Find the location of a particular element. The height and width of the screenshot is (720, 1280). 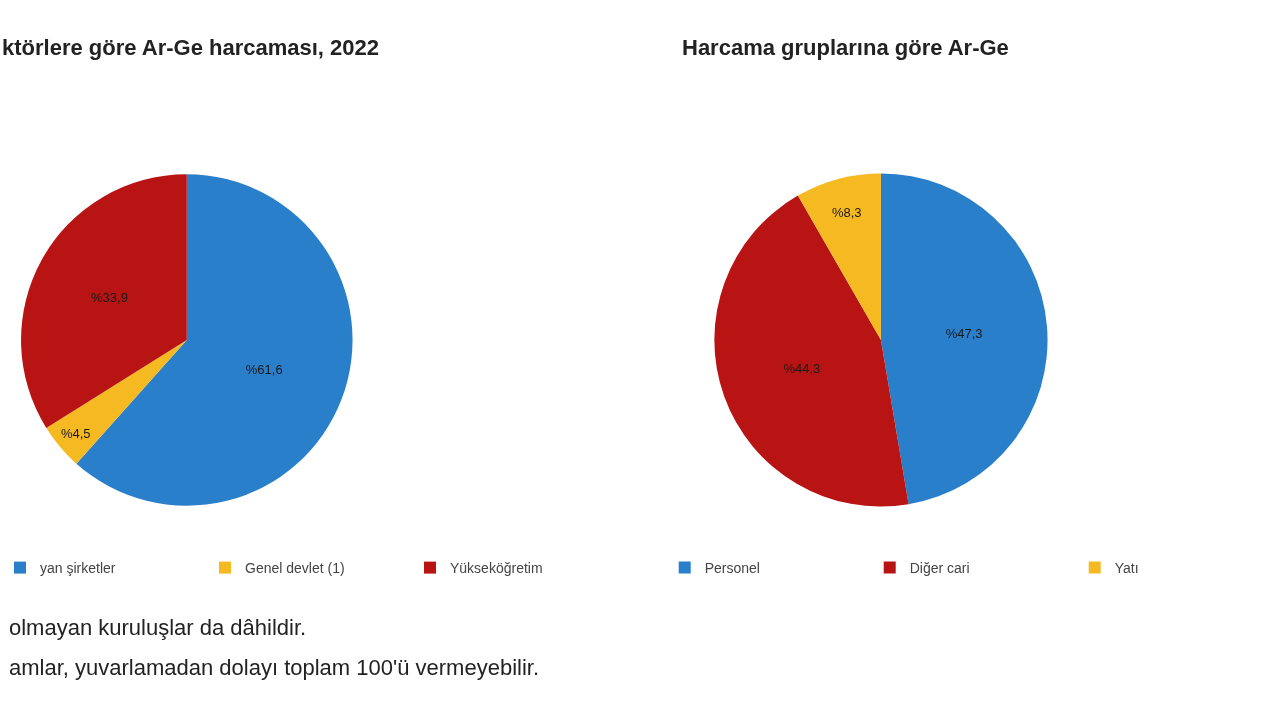

data-label: %4,5 is located at coordinates (75, 434).